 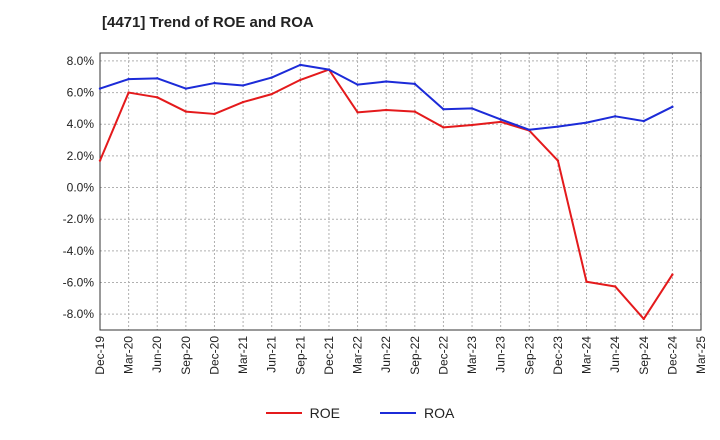 I want to click on chart-title: [4471] Trend of ROE and ROA, so click(x=208, y=22).